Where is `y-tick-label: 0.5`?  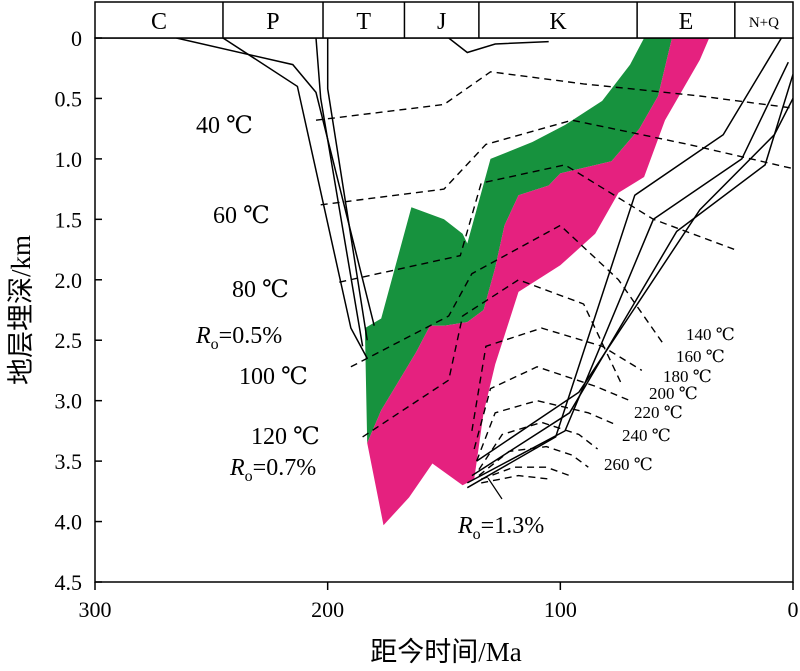
y-tick-label: 0.5 is located at coordinates (69, 98).